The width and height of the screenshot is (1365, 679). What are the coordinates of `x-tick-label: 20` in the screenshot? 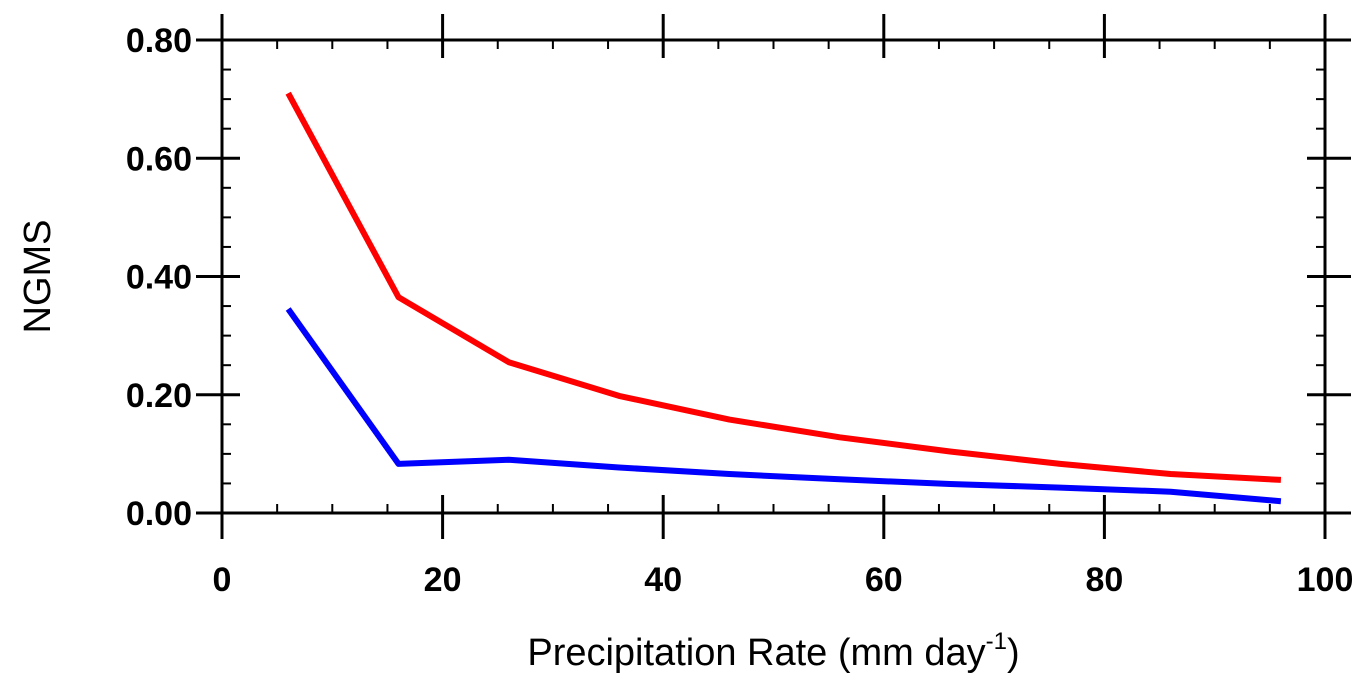 It's located at (443, 580).